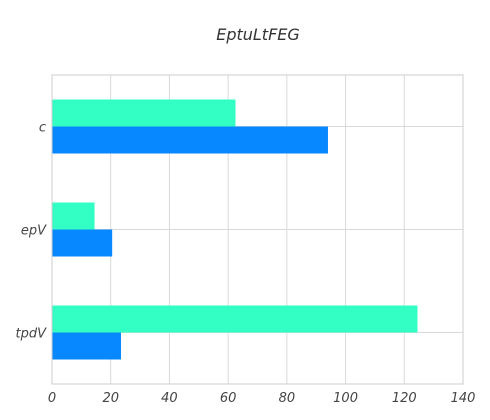  I want to click on x-tick-label: 40, so click(169, 398).